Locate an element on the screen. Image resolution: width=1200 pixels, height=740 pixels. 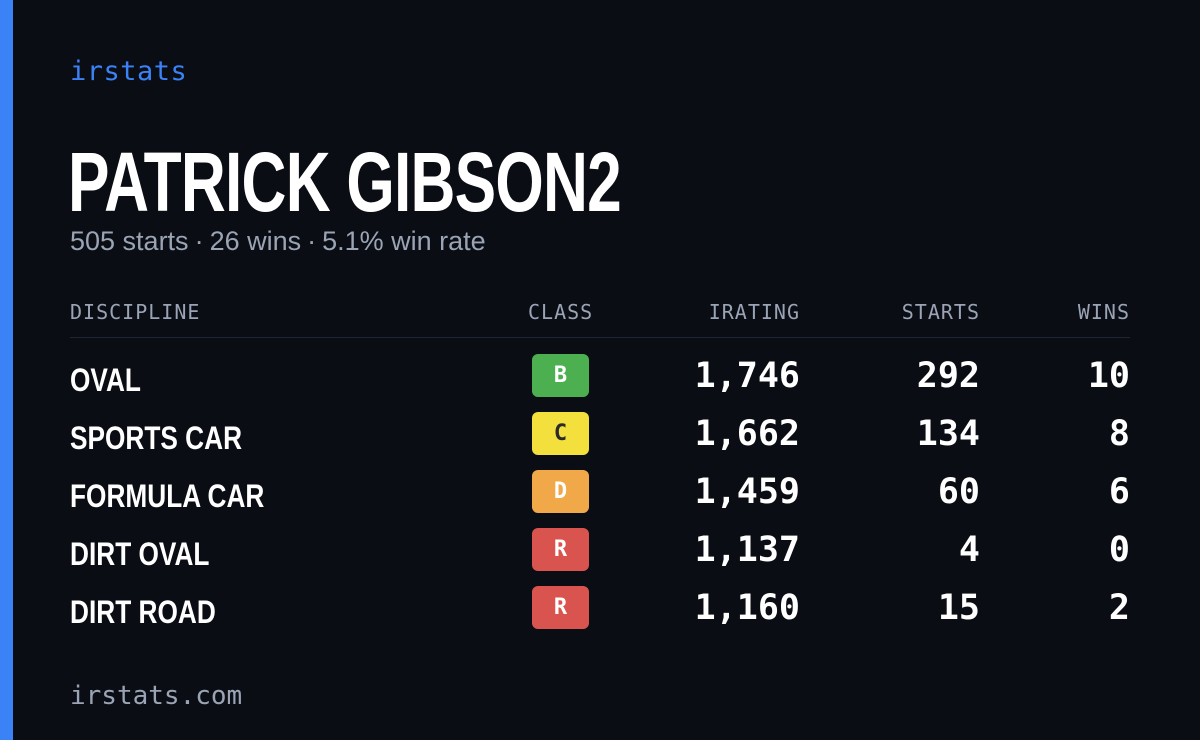
summary-wins: 26 wins is located at coordinates (255, 241).